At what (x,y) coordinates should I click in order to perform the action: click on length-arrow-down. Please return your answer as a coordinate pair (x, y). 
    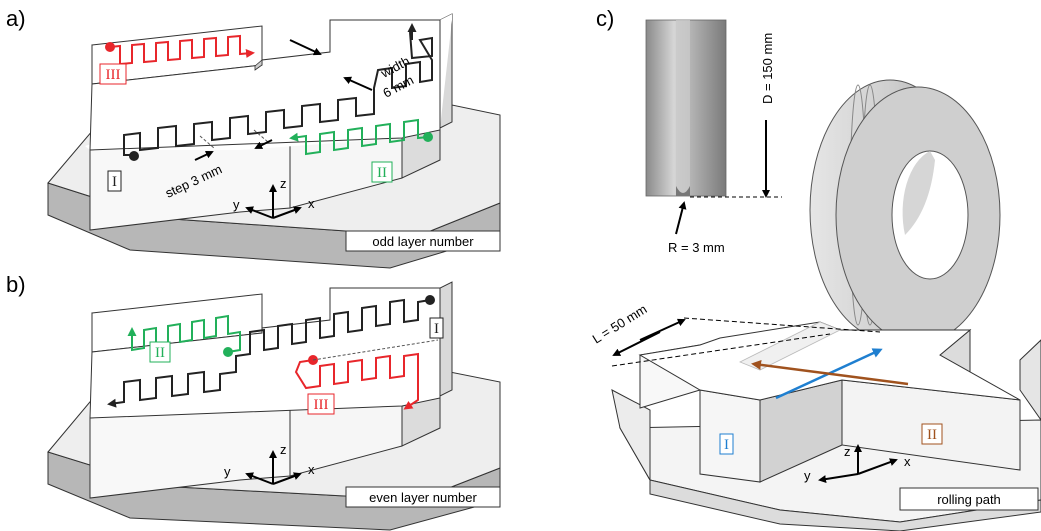
    Looking at the image, I should click on (636, 343).